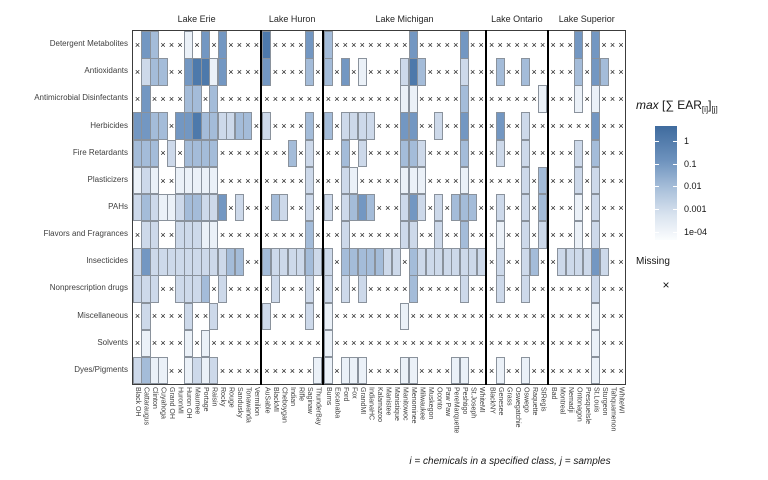  I want to click on x-axis-label: St.Joseph, so click(472, 423).